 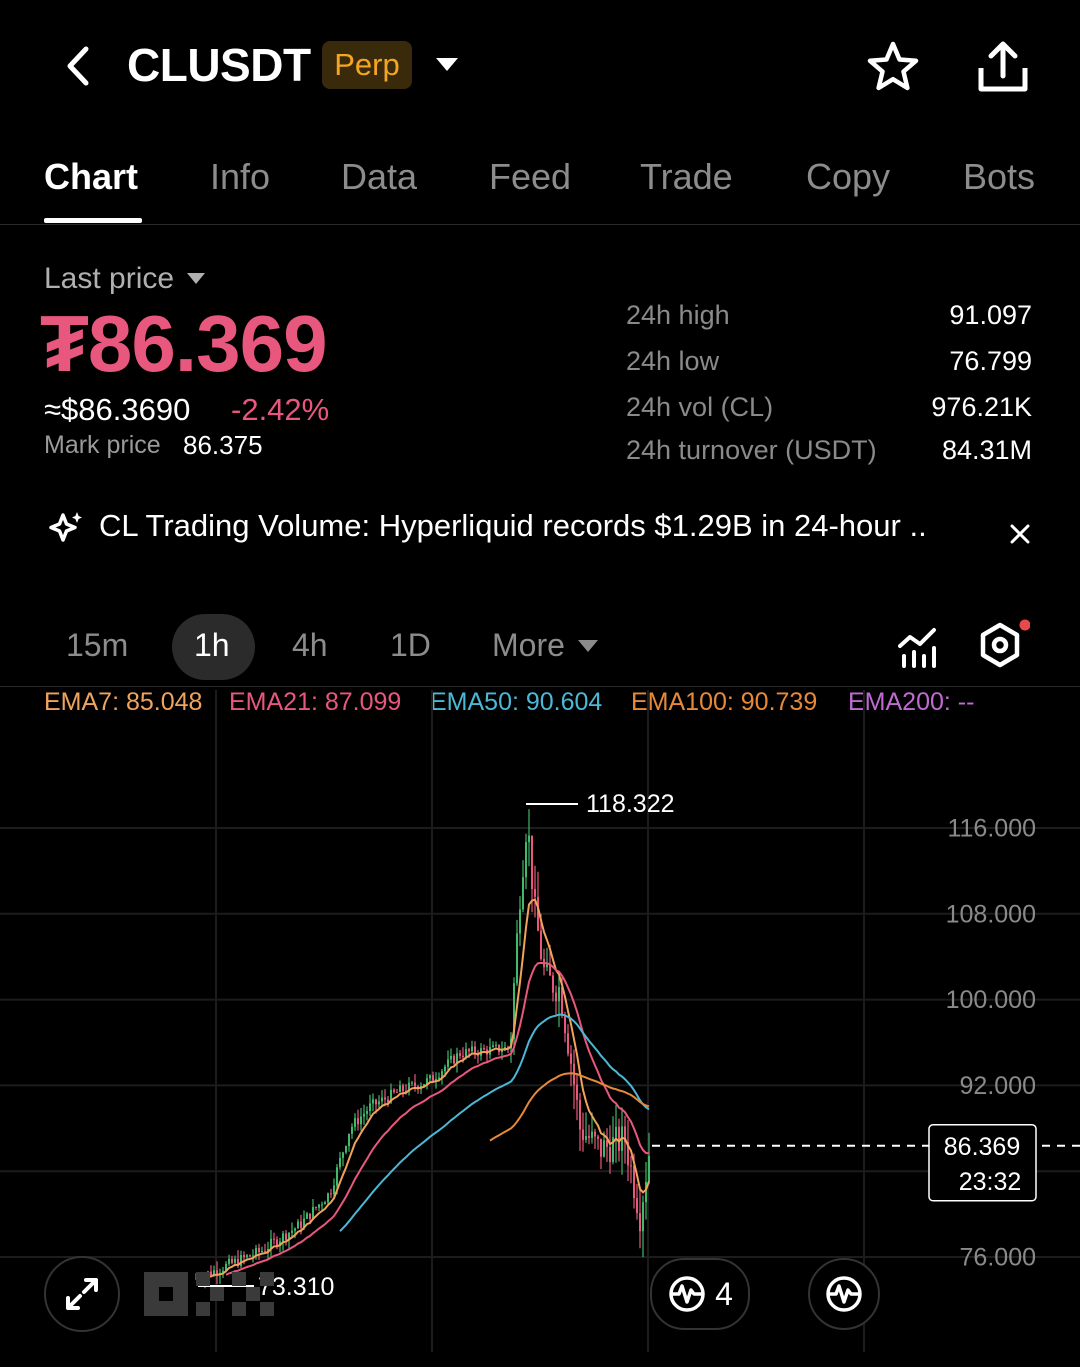 What do you see at coordinates (196, 278) in the screenshot?
I see `caret-down-icon` at bounding box center [196, 278].